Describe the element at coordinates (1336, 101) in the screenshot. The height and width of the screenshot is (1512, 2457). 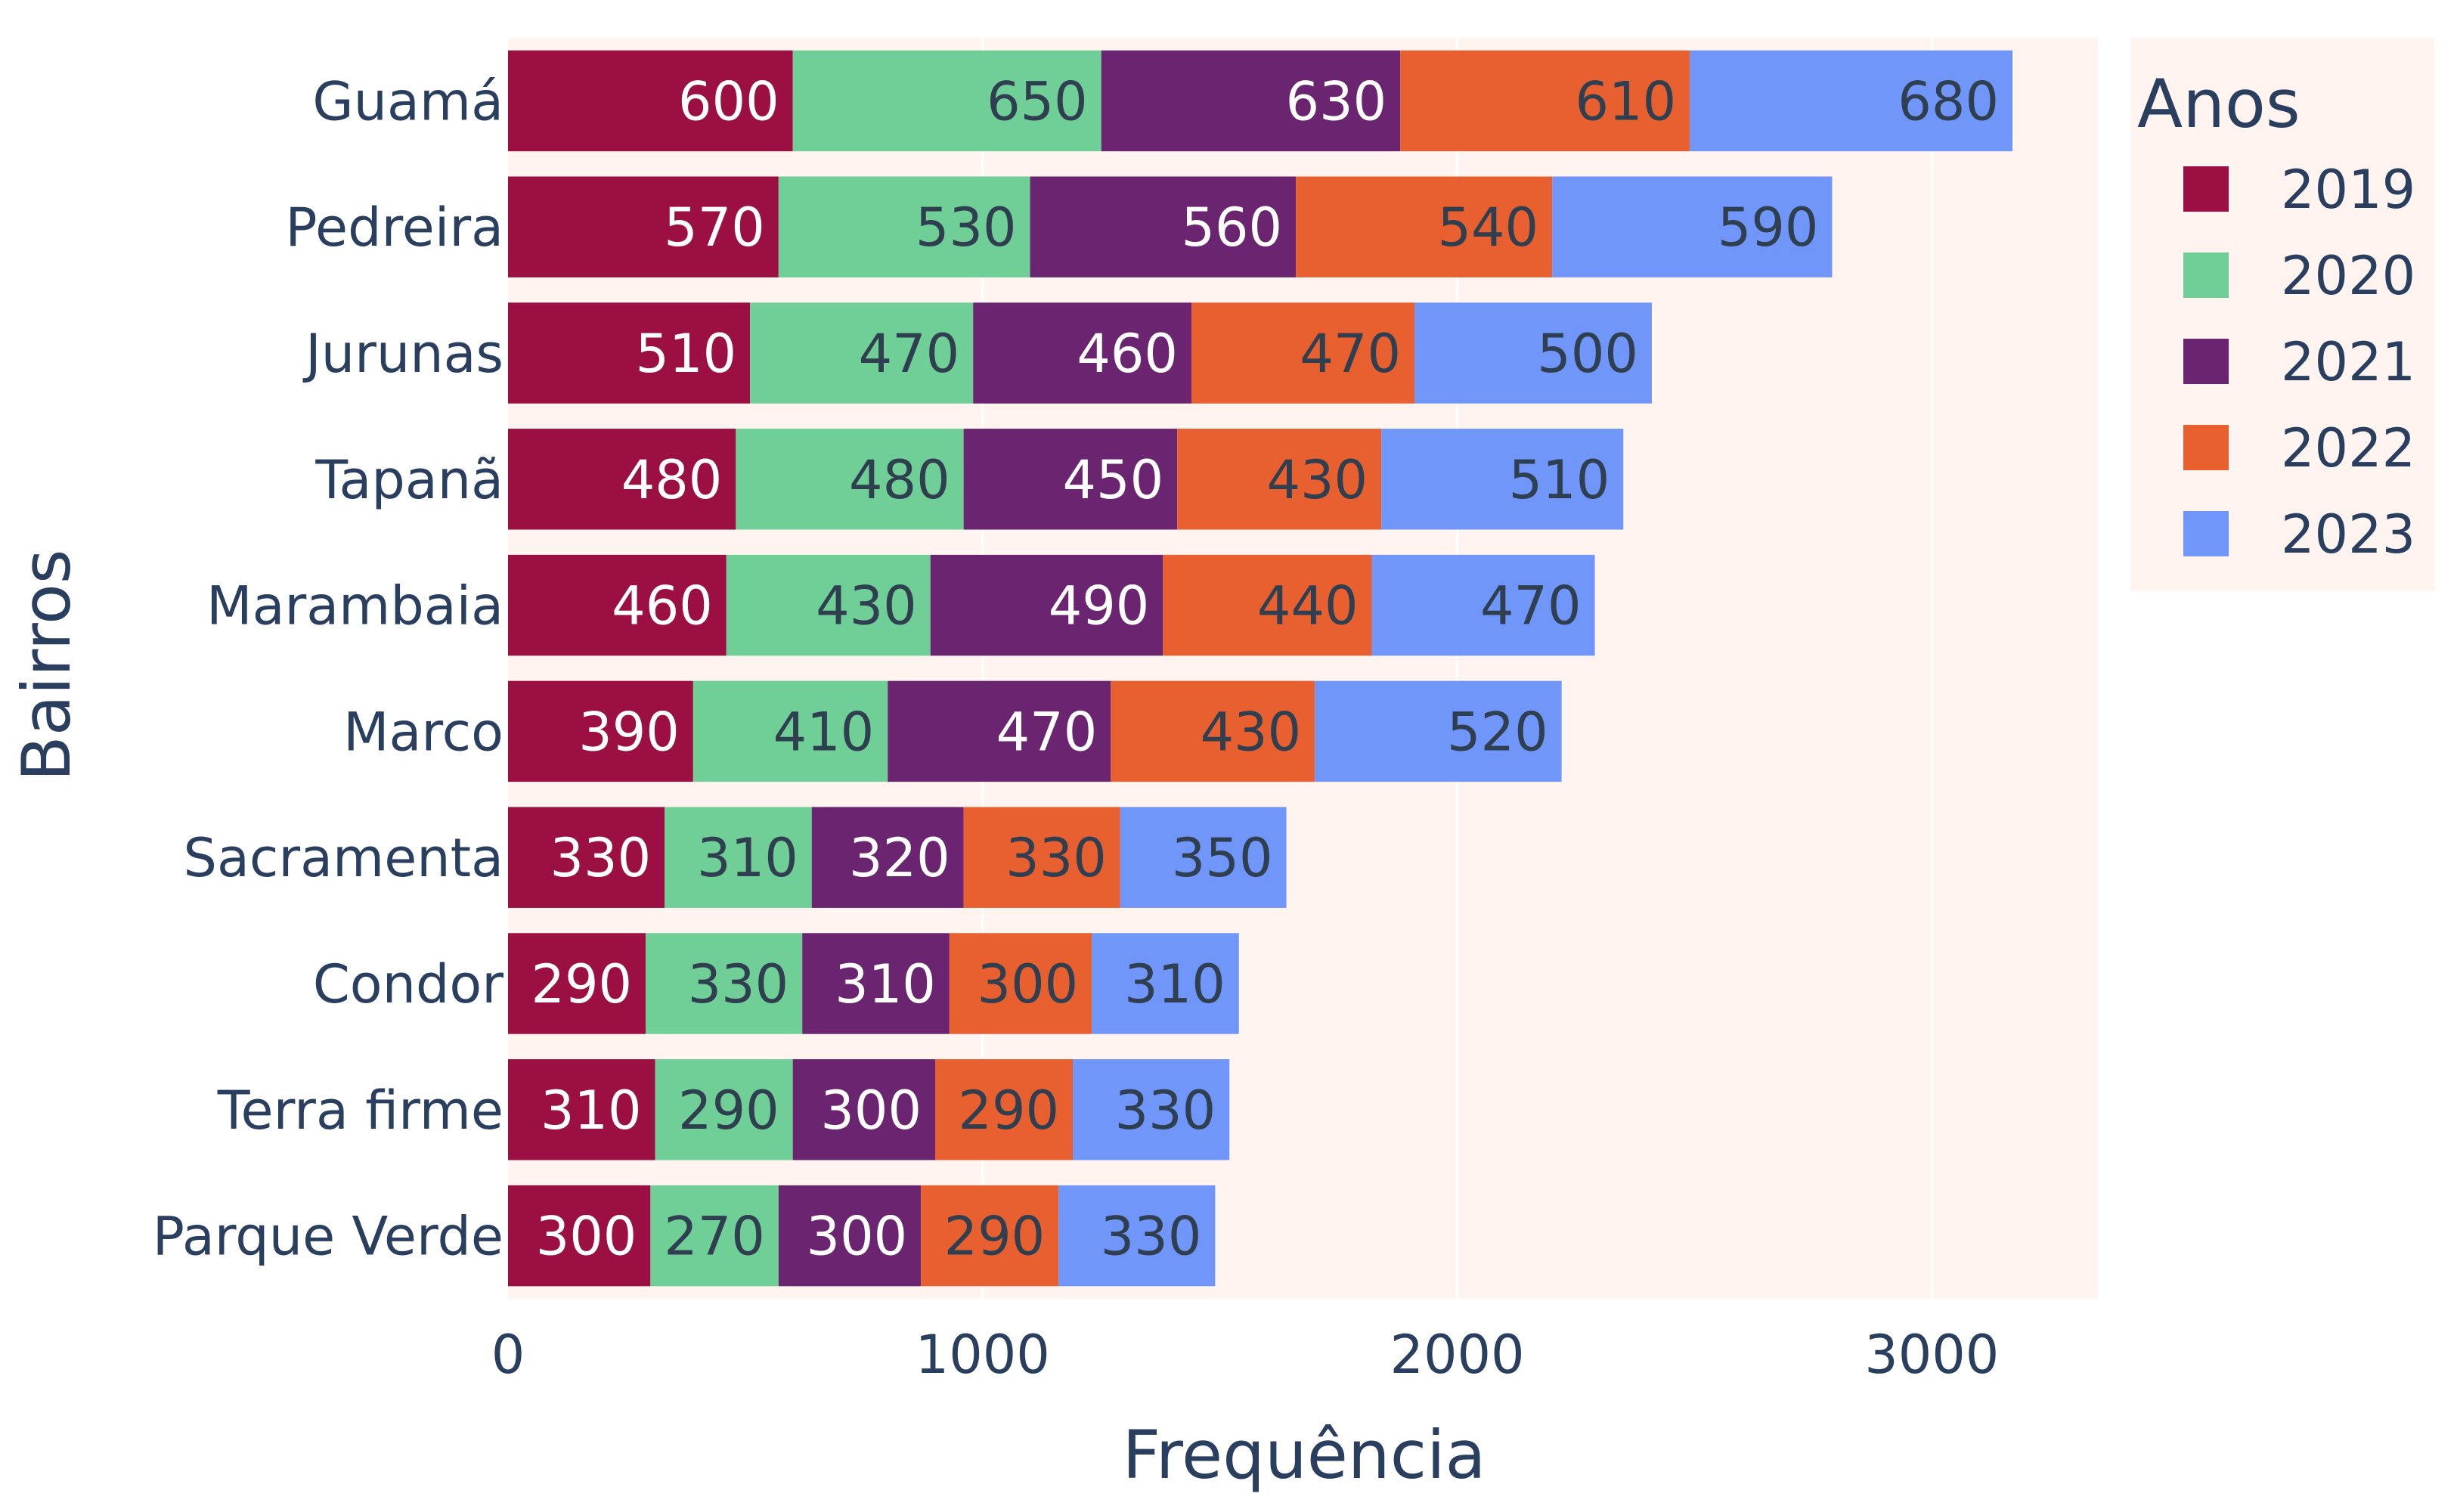
I see `bar-value-label: 630` at that location.